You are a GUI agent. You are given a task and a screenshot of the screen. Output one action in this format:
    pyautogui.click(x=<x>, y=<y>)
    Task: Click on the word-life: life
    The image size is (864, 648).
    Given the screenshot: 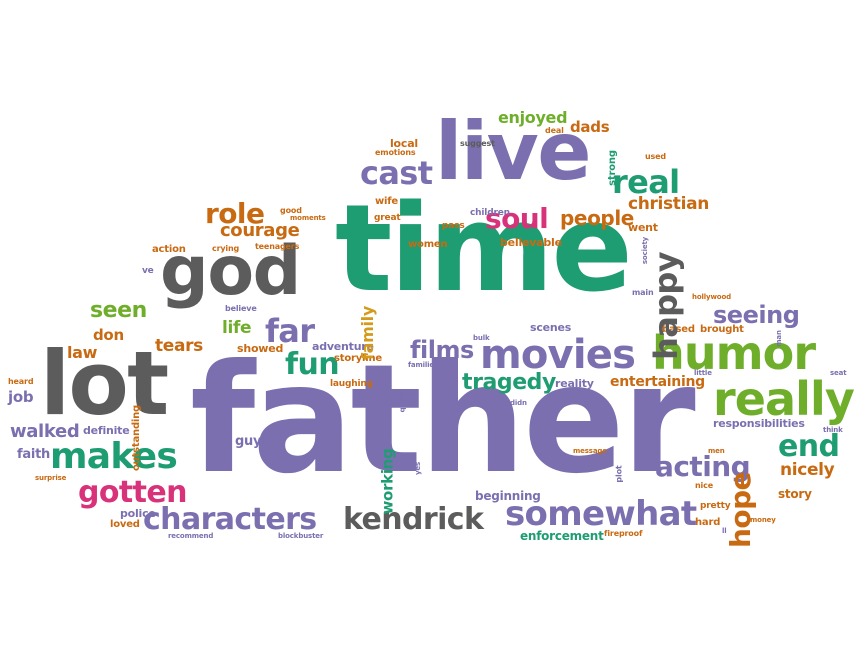 What is the action you would take?
    pyautogui.click(x=237, y=328)
    